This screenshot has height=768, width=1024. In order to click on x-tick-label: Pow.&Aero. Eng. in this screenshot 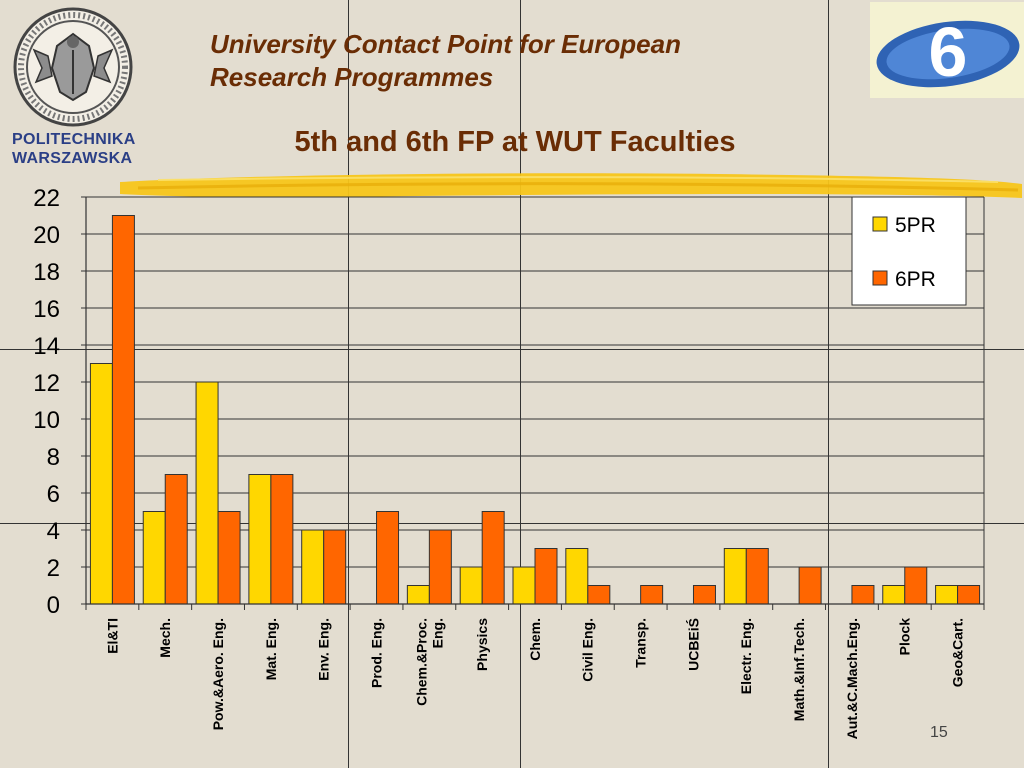, I will do `click(218, 674)`.